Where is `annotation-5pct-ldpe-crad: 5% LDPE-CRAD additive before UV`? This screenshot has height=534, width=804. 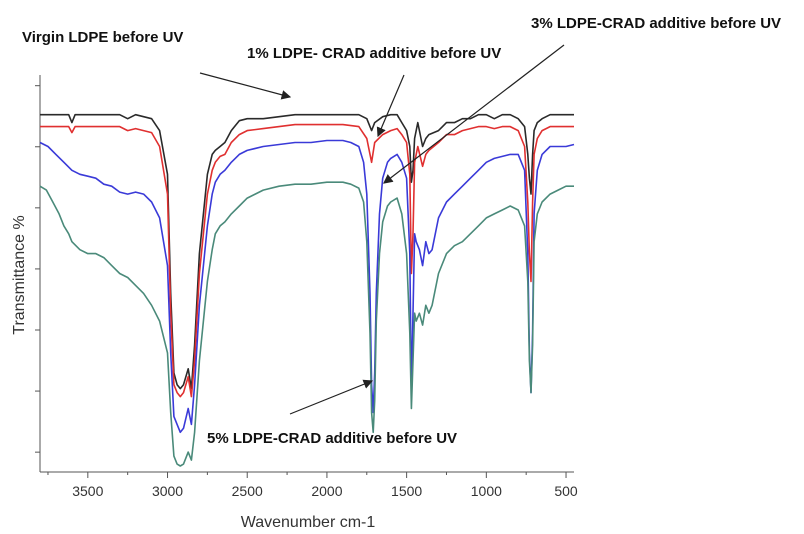 annotation-5pct-ldpe-crad: 5% LDPE-CRAD additive before UV is located at coordinates (332, 438).